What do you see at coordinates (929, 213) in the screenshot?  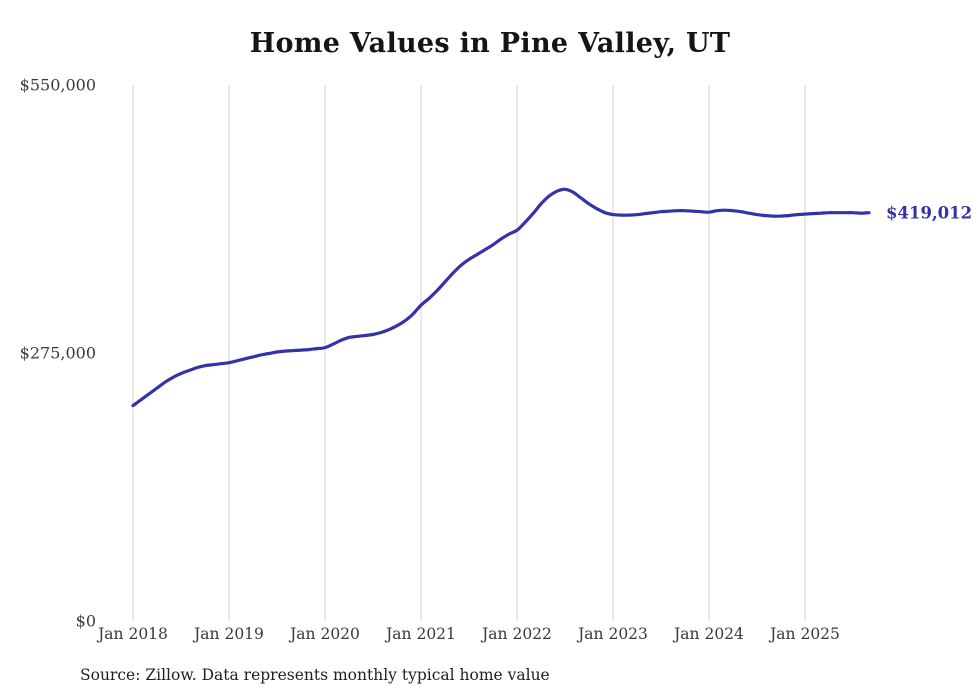 I see `current-value-label: $419,012` at bounding box center [929, 213].